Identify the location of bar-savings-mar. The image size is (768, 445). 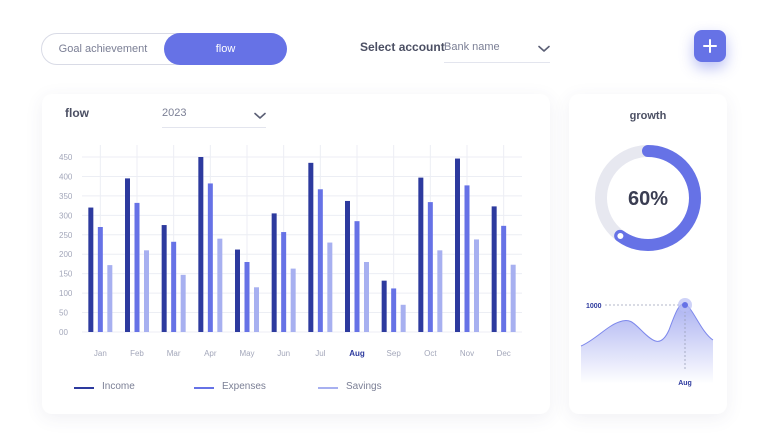
(183, 303).